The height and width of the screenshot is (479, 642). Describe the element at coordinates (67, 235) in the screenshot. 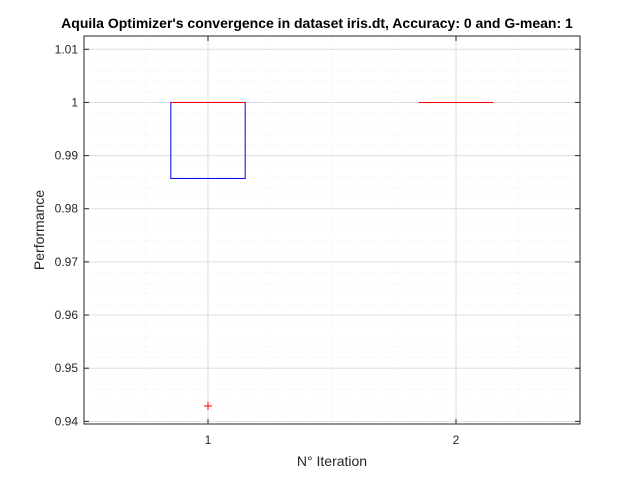

I see `y-tick-labels: 0.94 0.95 0.96 0.97 0.98 0.99 1 1.01` at that location.